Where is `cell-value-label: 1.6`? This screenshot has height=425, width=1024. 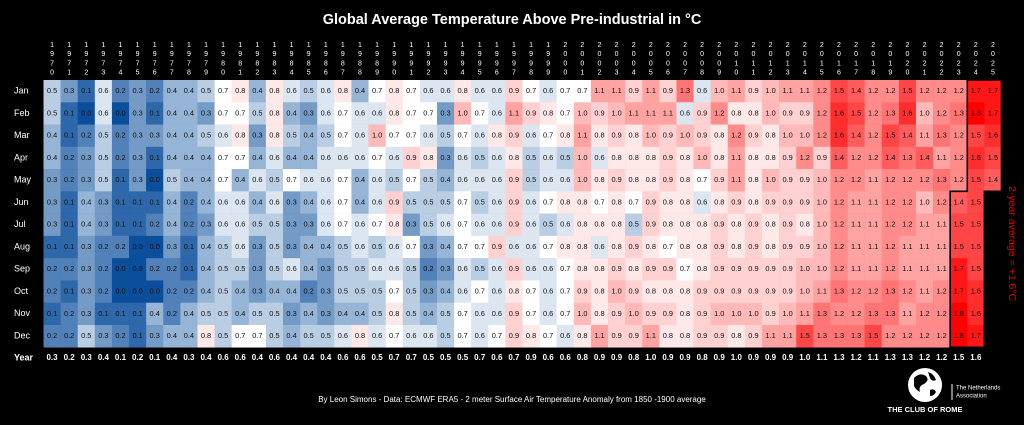
cell-value-label: 1.6 is located at coordinates (976, 291).